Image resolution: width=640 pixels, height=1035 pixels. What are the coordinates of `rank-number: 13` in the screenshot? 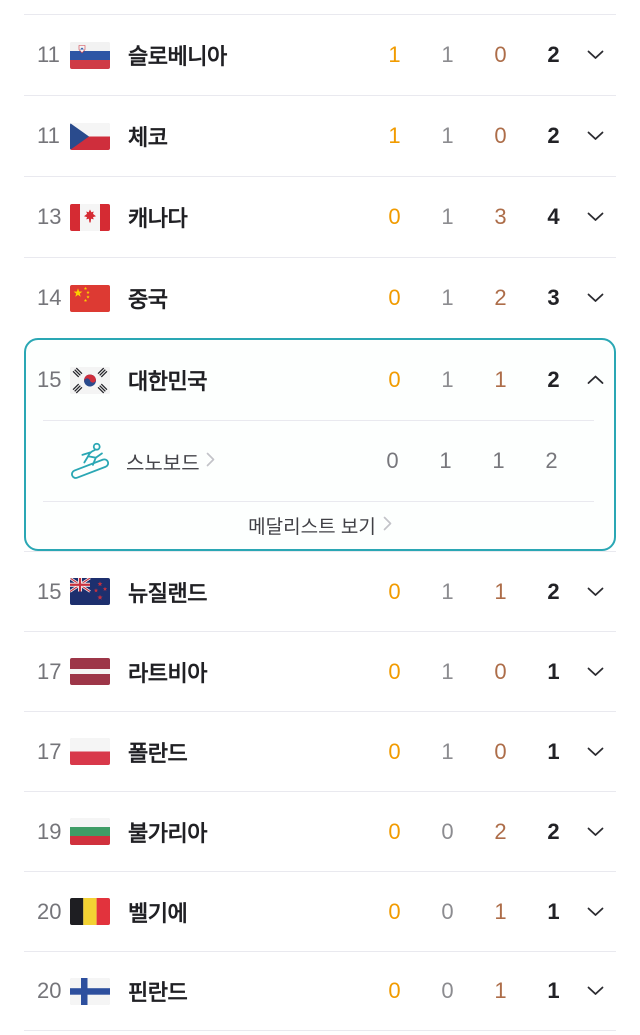 It's located at (49, 216).